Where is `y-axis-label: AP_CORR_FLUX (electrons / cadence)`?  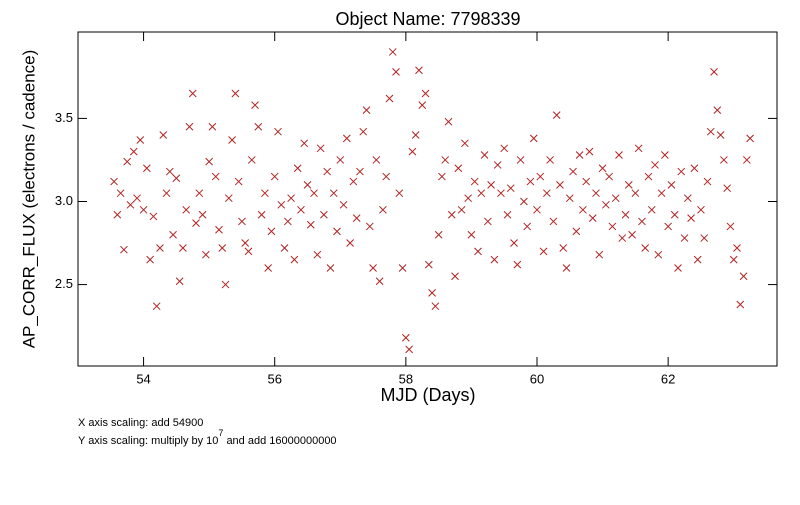 y-axis-label: AP_CORR_FLUX (electrons / cadence) is located at coordinates (28, 199).